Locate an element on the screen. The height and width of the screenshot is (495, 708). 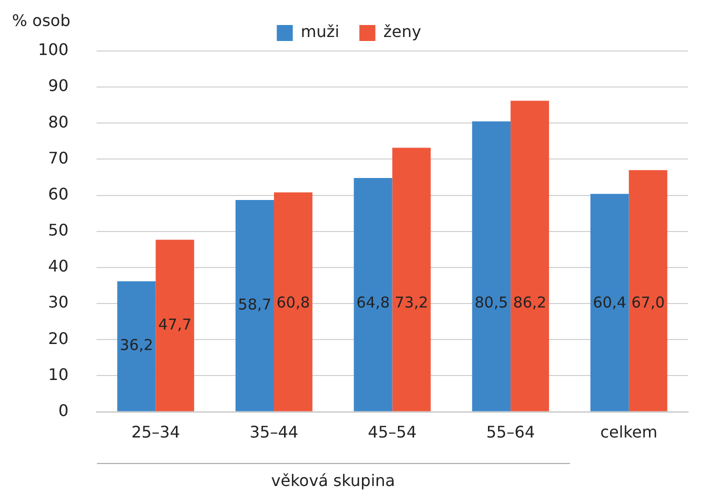
y-tick-label: 90 is located at coordinates (58, 86).